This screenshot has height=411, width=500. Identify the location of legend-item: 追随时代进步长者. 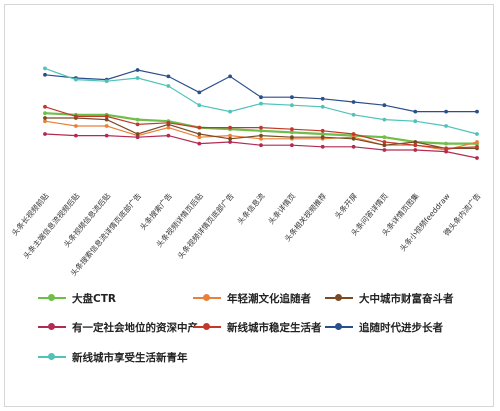
(384, 327).